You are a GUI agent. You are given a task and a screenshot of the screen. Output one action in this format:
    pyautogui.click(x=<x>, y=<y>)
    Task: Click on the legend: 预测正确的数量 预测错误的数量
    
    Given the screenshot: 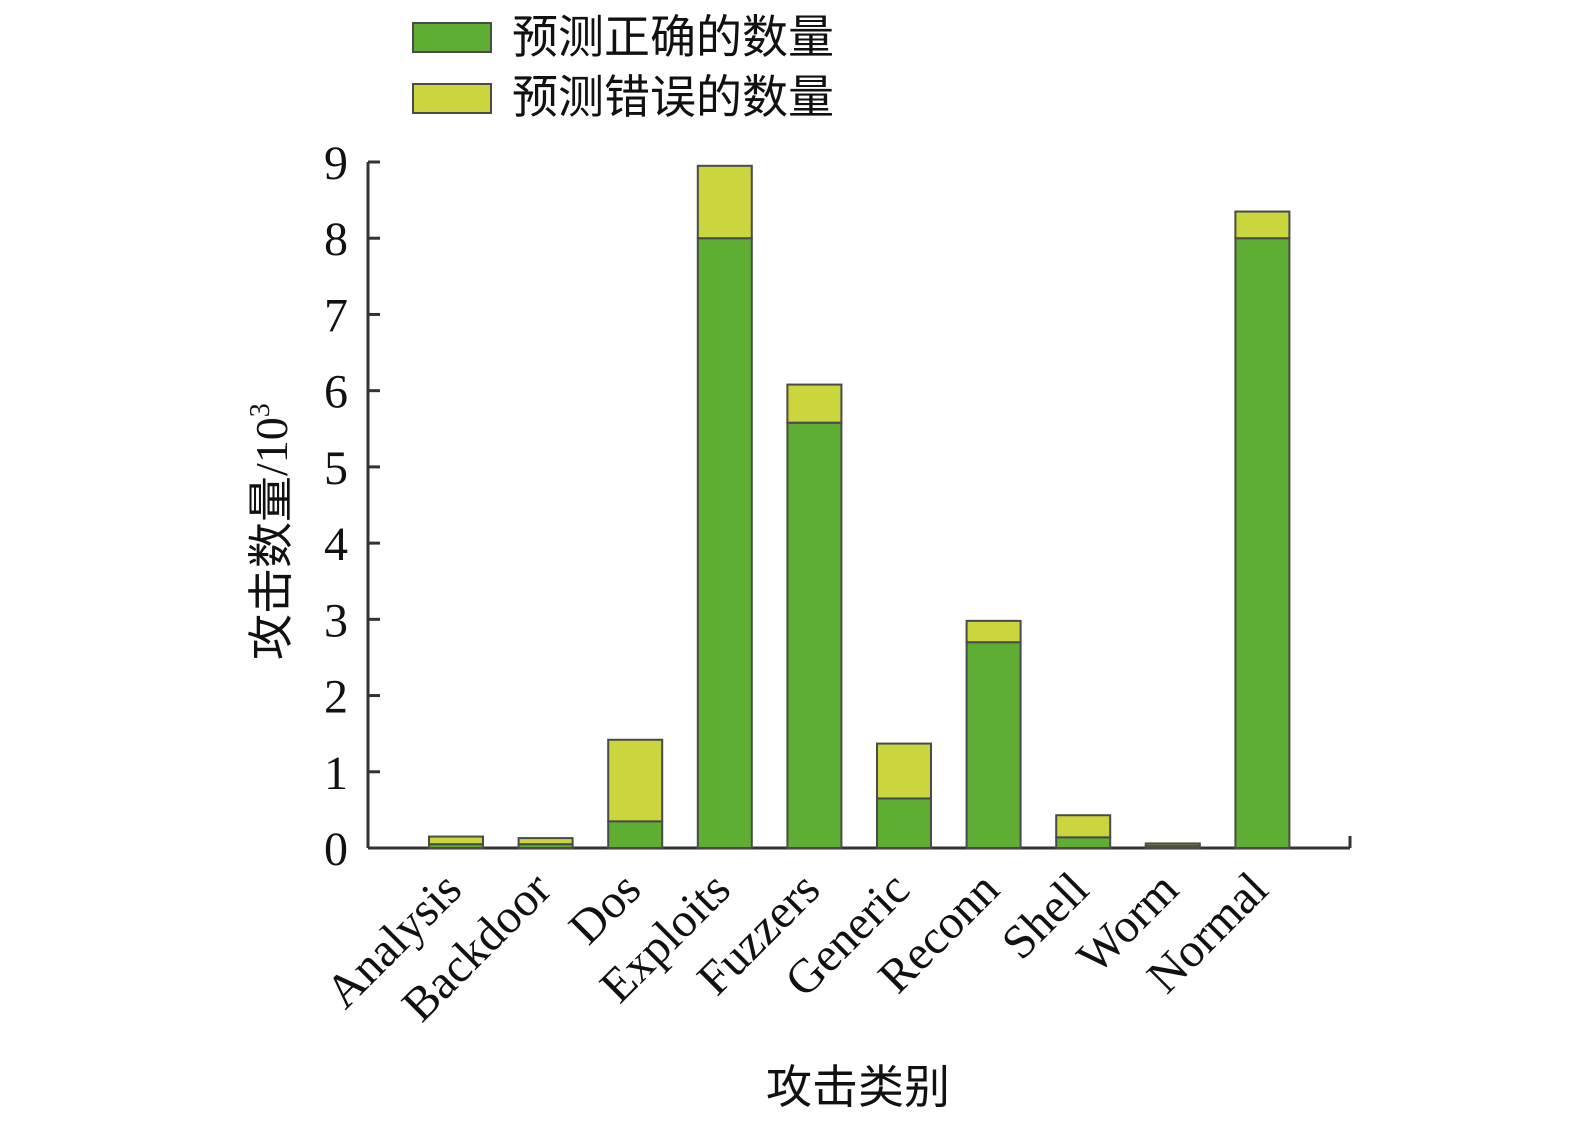 What is the action you would take?
    pyautogui.click(x=623, y=67)
    